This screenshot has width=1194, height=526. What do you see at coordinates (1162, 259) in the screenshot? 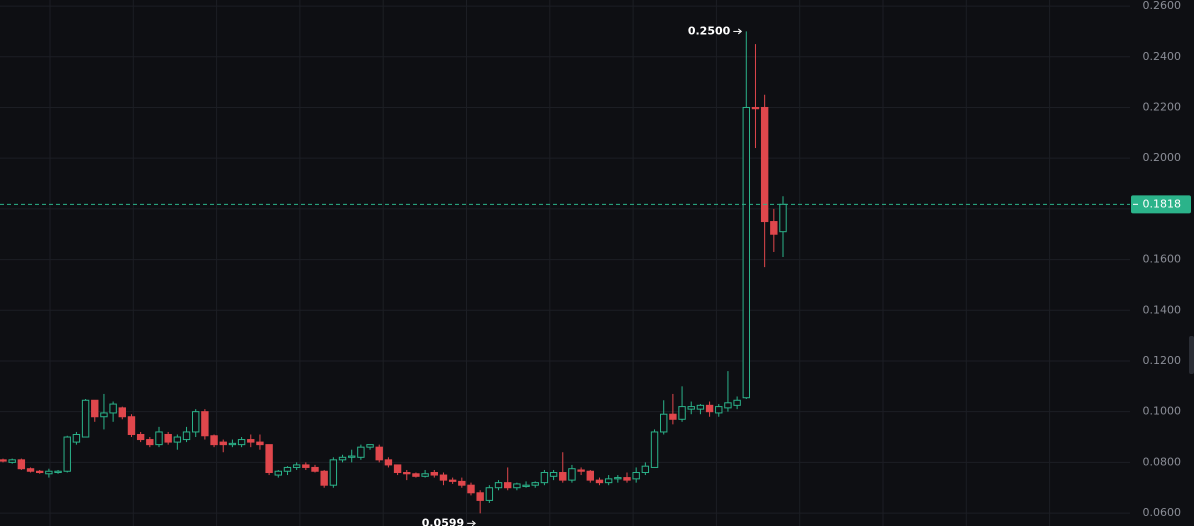
I see `y-tick-label: 0.1600` at bounding box center [1162, 259].